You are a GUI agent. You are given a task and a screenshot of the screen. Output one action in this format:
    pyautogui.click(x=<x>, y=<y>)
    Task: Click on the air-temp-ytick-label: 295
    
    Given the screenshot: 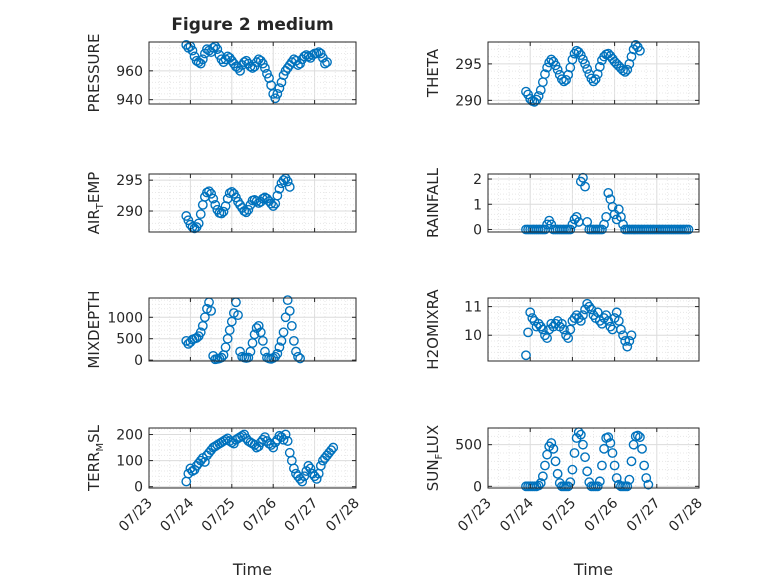 What is the action you would take?
    pyautogui.click(x=129, y=181)
    